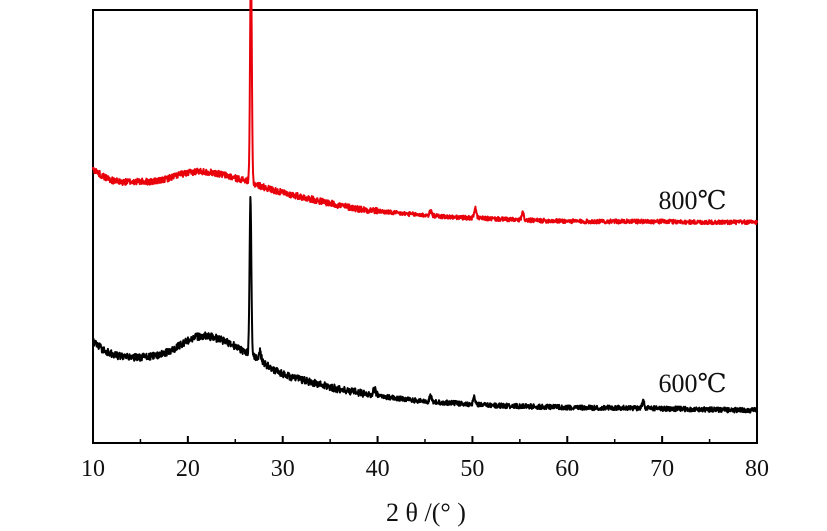 Image resolution: width=827 pixels, height=531 pixels. What do you see at coordinates (425, 439) in the screenshot?
I see `x-axis-ticks` at bounding box center [425, 439].